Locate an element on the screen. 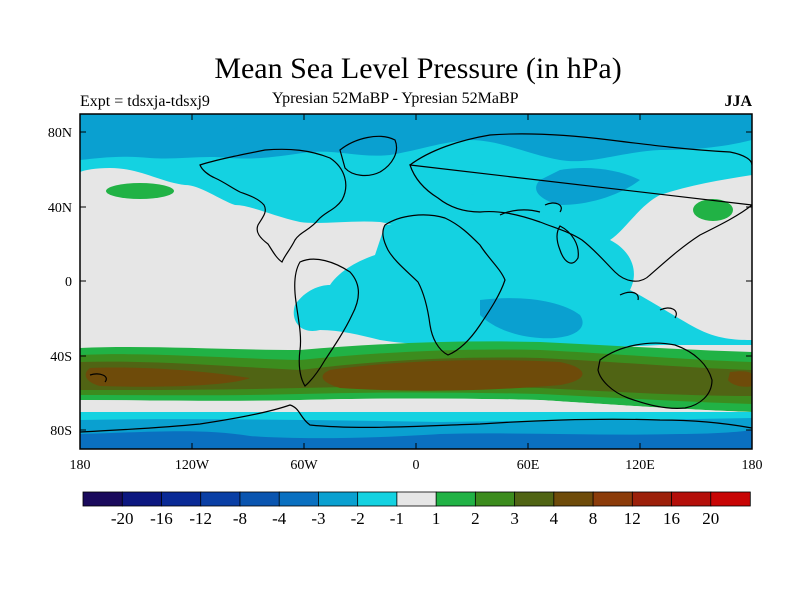  lon-label-180e: 180 is located at coordinates (752, 465).